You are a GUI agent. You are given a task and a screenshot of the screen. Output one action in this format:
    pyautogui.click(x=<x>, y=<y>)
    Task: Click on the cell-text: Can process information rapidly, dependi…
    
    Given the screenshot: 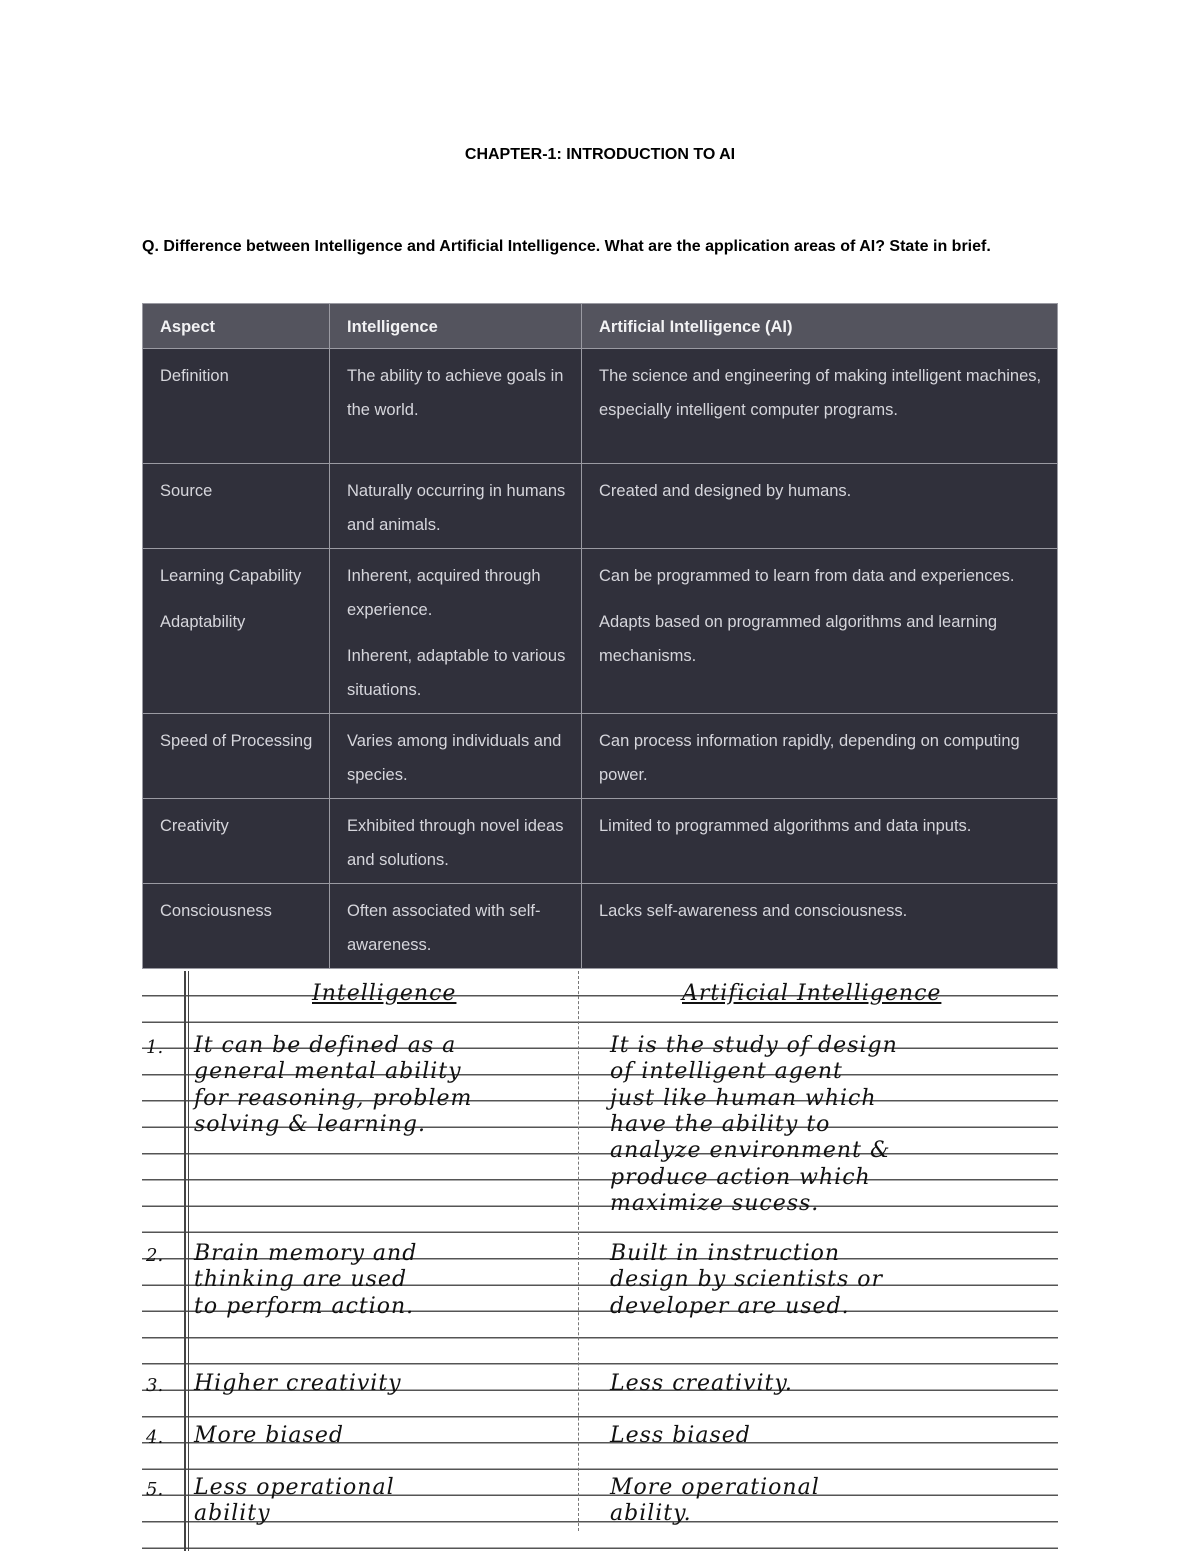 What is the action you would take?
    pyautogui.click(x=809, y=758)
    